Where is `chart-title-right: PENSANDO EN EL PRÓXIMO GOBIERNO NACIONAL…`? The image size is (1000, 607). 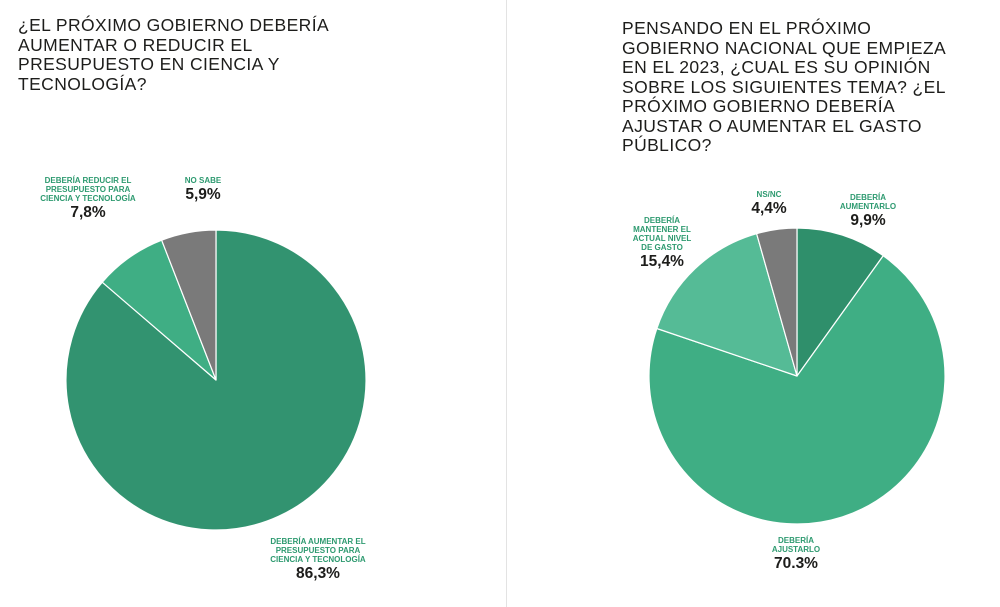 chart-title-right: PENSANDO EN EL PRÓXIMO GOBIERNO NACIONAL… is located at coordinates (784, 86).